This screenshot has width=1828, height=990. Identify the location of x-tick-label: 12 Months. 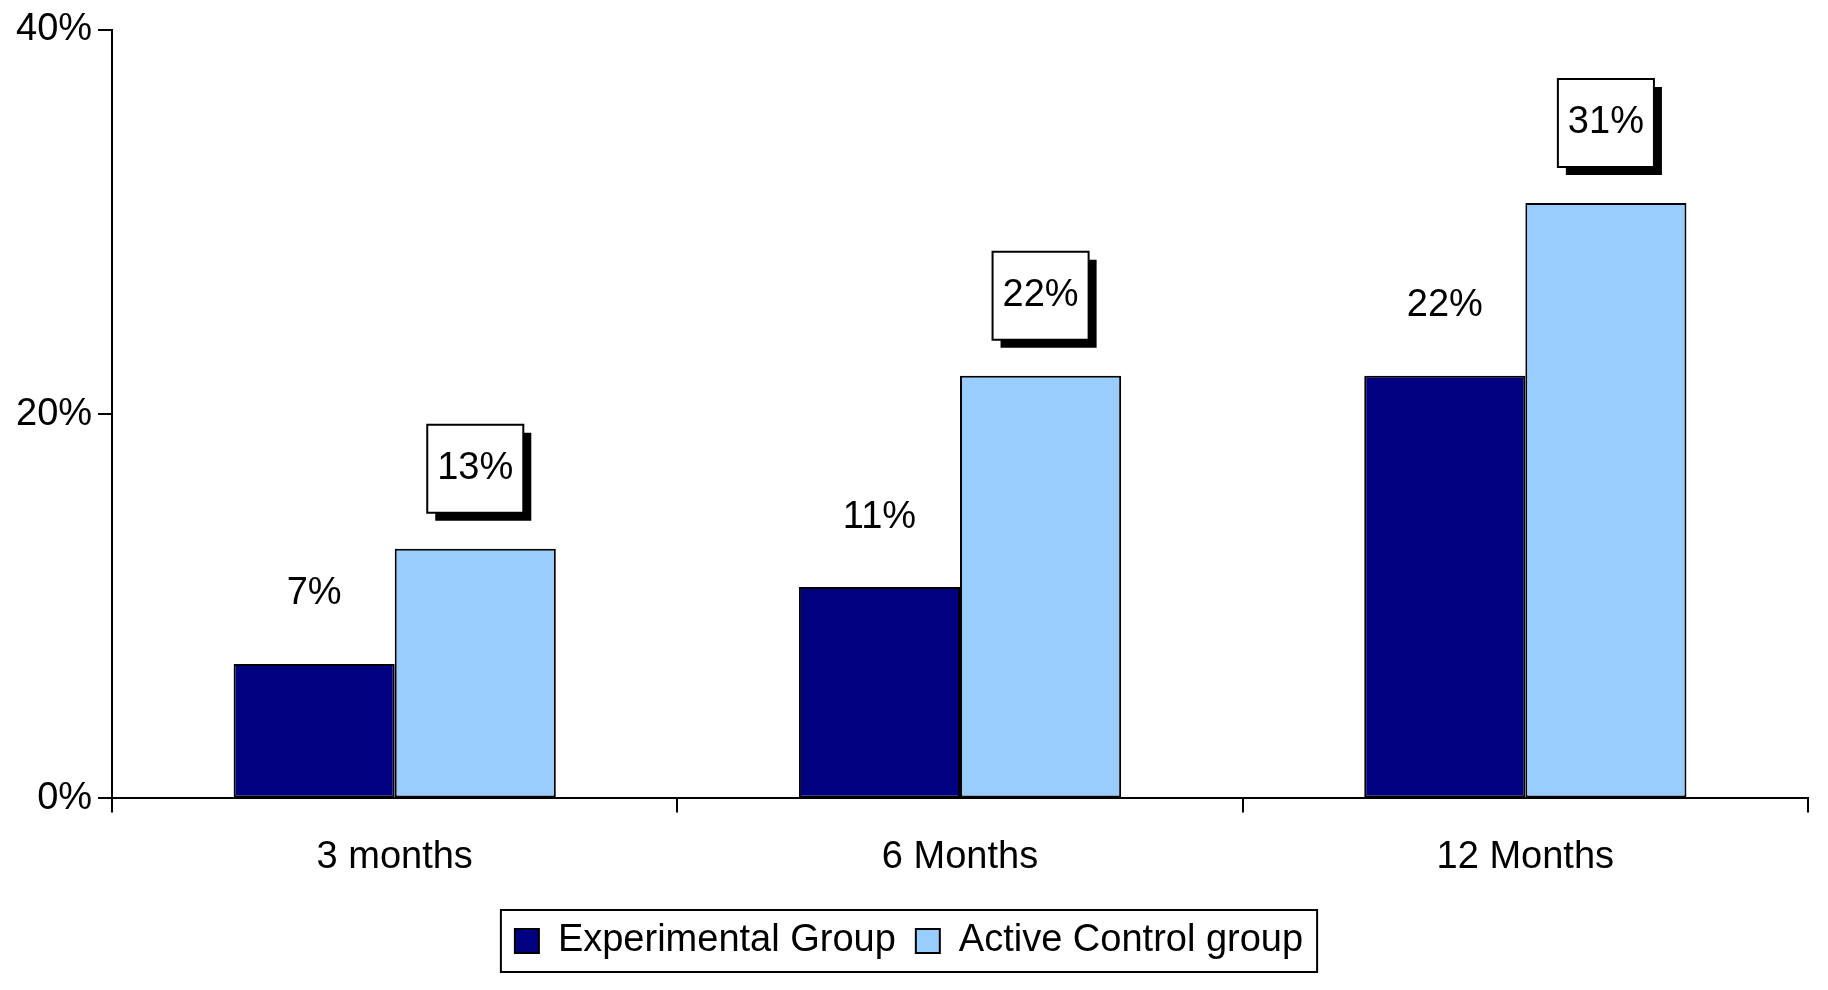
(1525, 854).